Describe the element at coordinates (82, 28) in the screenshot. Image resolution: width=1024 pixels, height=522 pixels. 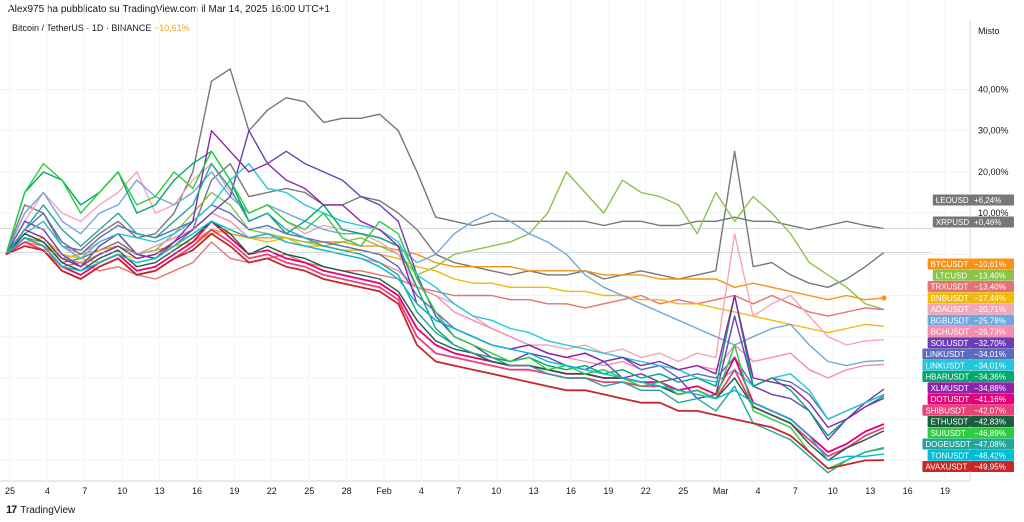
I see `symbol-name: Bitcoin / TetherUS · 1D · BINANCE` at that location.